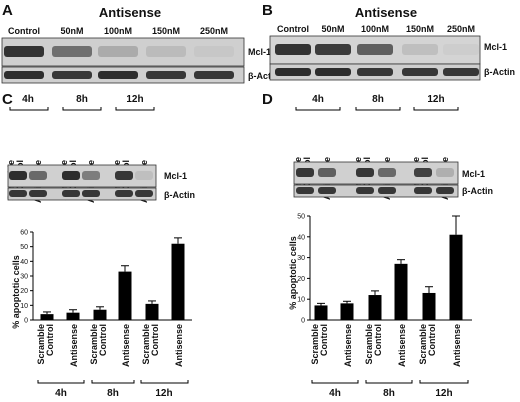  I want to click on panel-a-label: A, so click(7, 10).